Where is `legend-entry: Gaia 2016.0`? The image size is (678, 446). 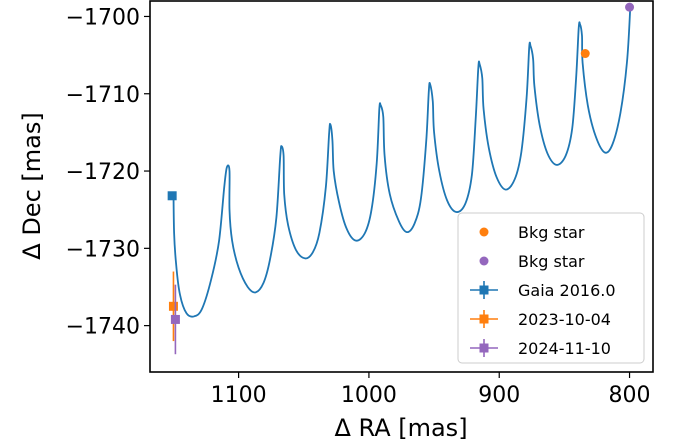
legend-entry: Gaia 2016.0 is located at coordinates (543, 290).